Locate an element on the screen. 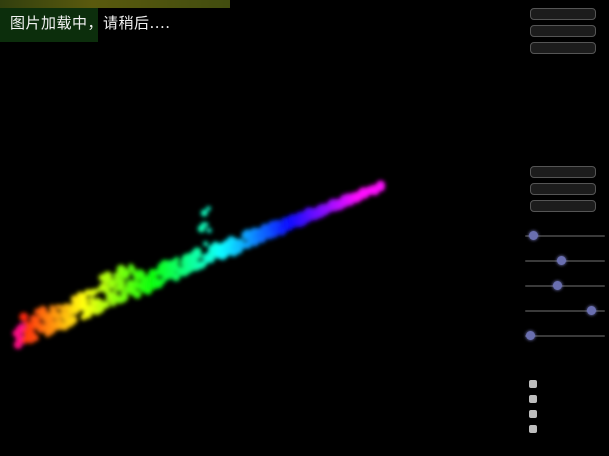  checkbox-group is located at coordinates (563, 408).